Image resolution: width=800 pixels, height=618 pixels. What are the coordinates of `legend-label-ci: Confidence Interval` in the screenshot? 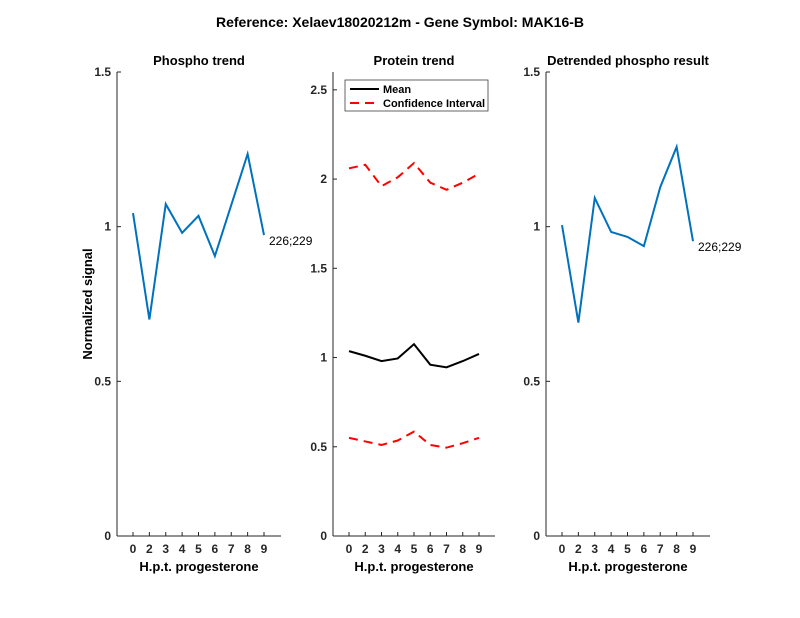 It's located at (434, 104).